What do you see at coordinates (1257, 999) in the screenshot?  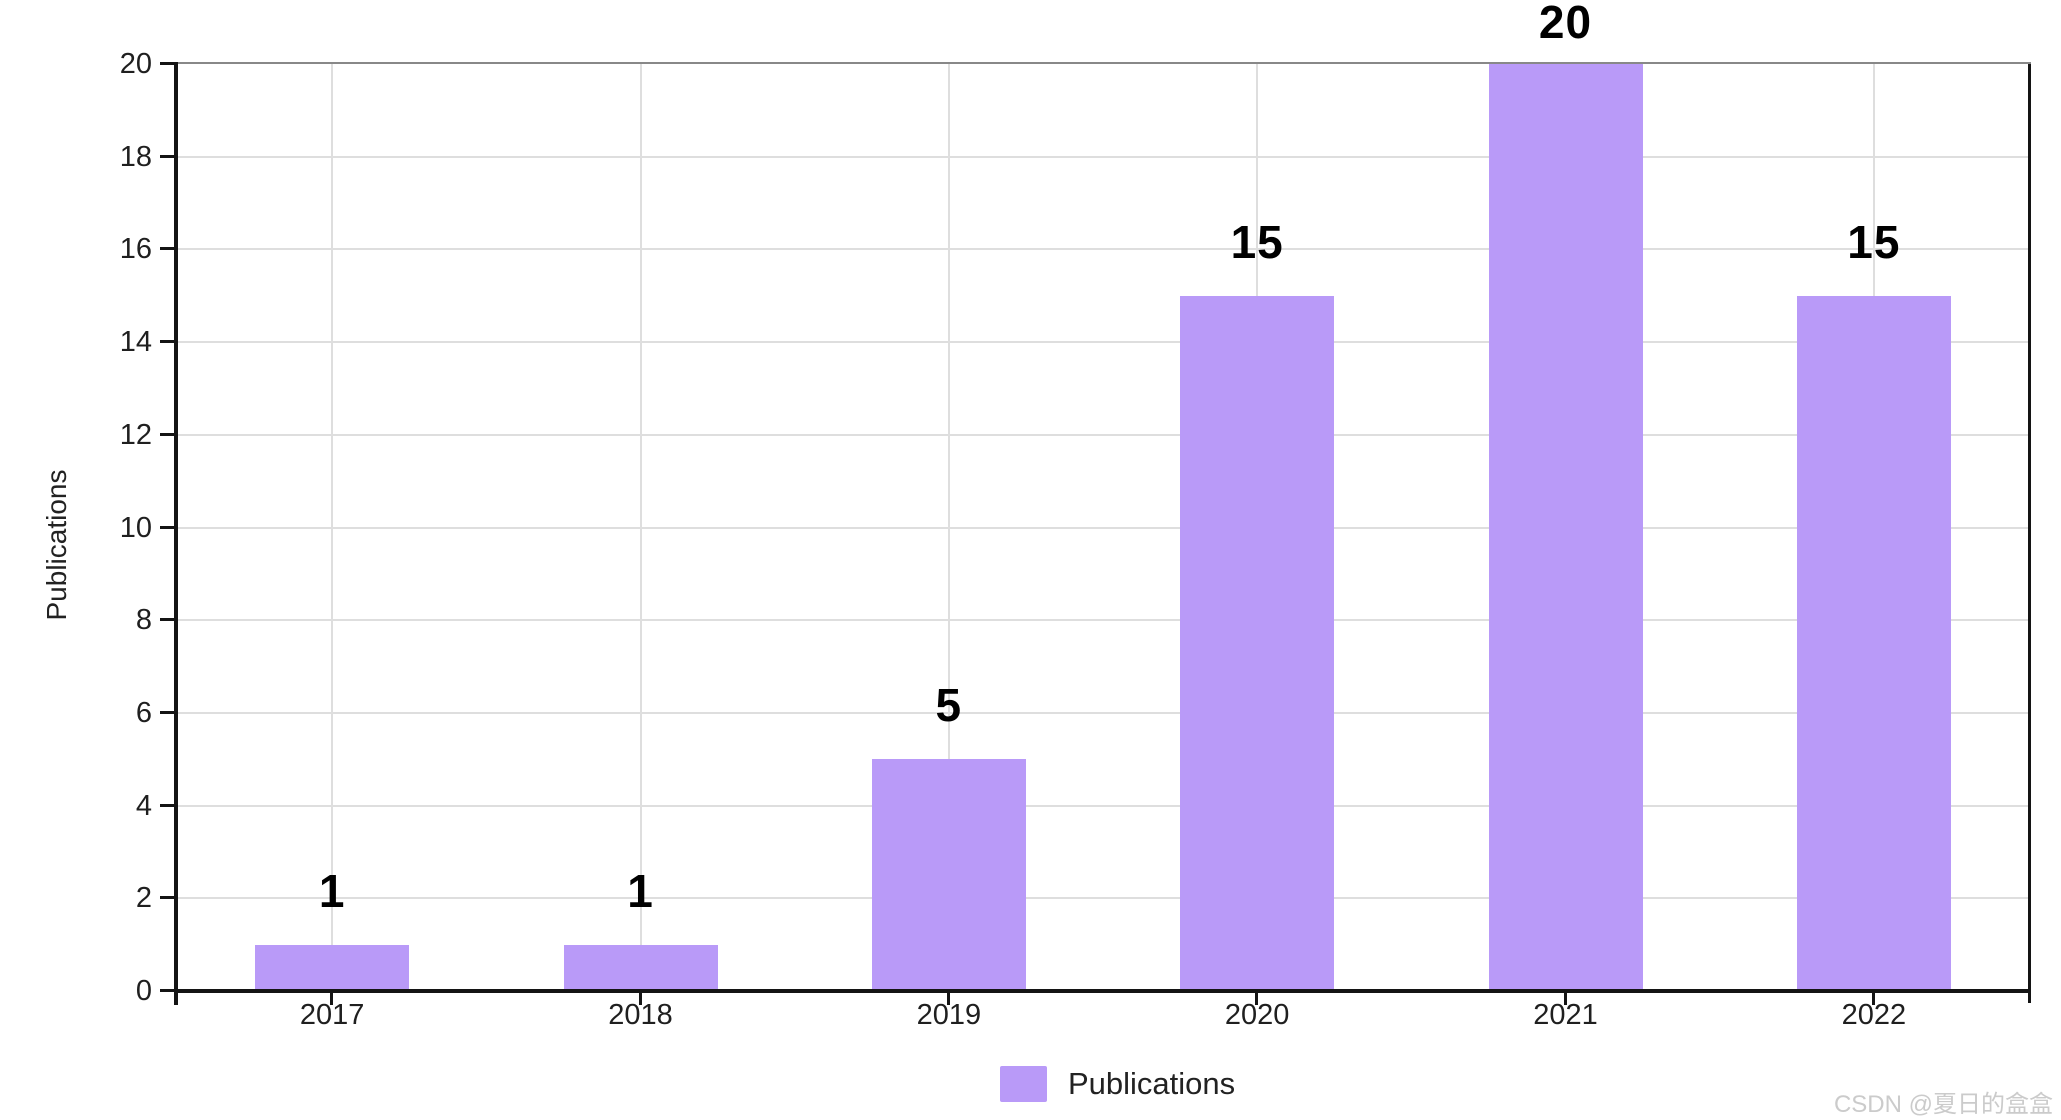 I see `x-tick-mark-2020` at bounding box center [1257, 999].